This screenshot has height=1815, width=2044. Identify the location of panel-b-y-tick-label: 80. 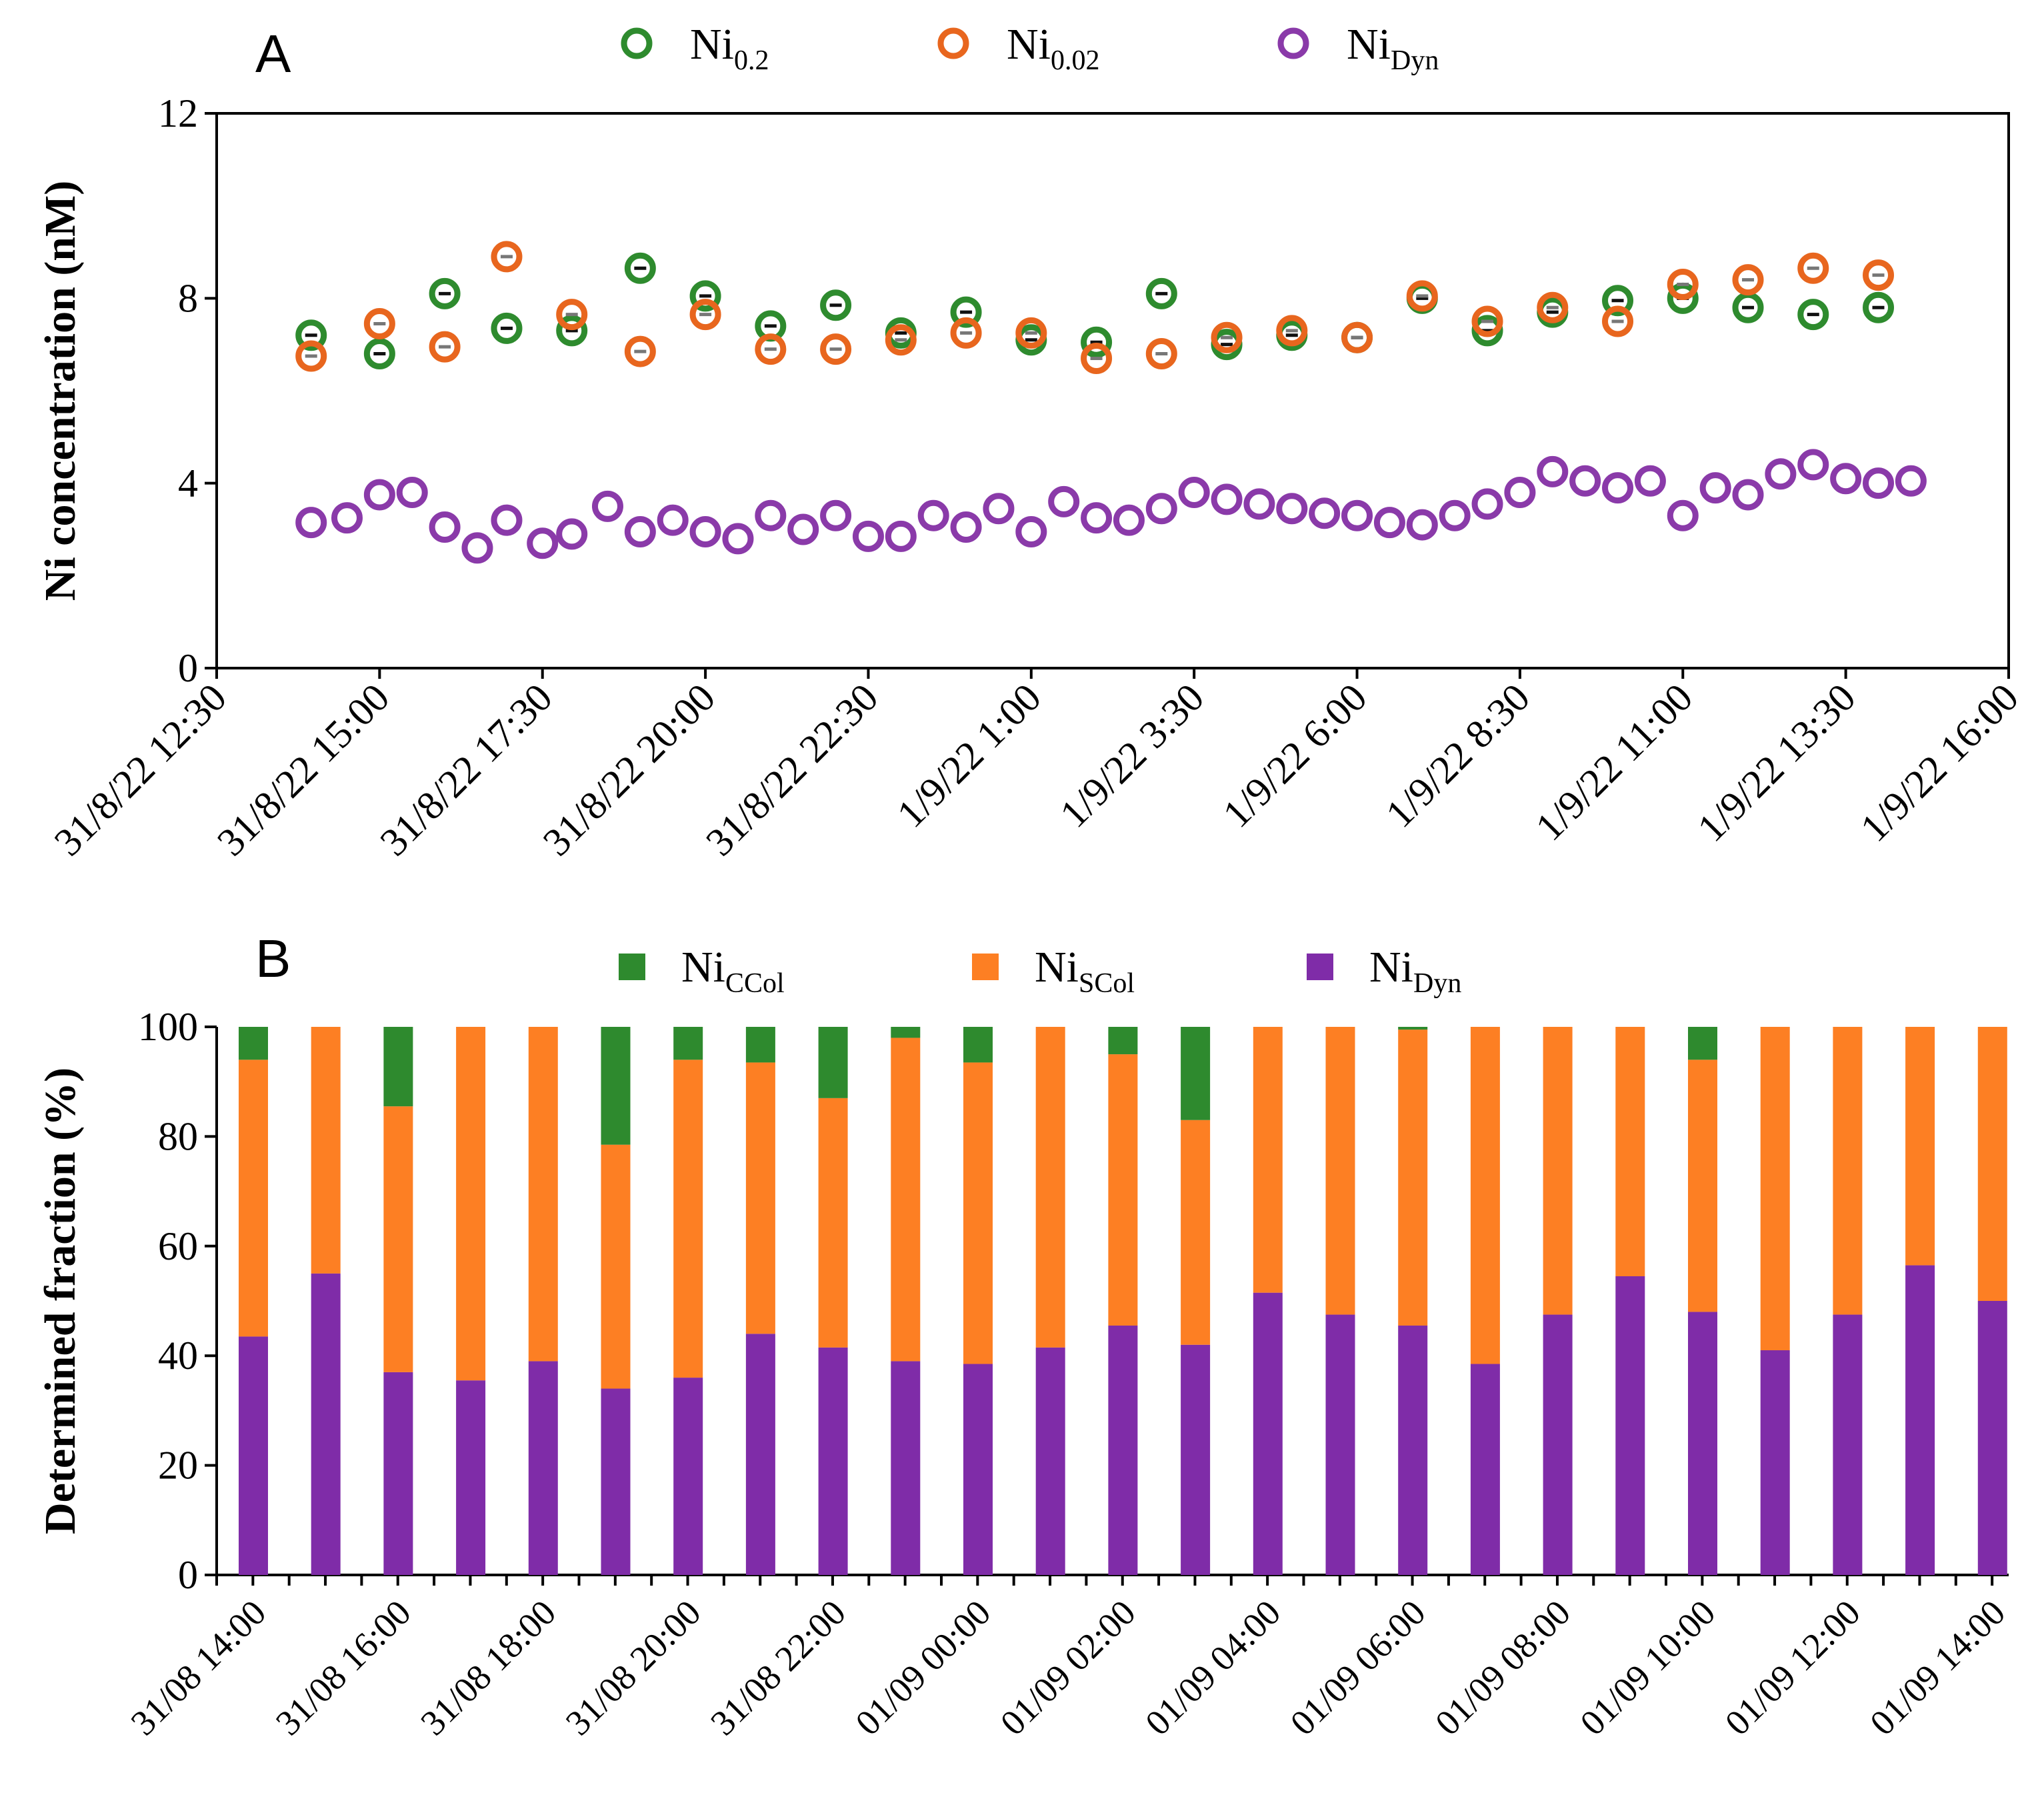
(178, 1136).